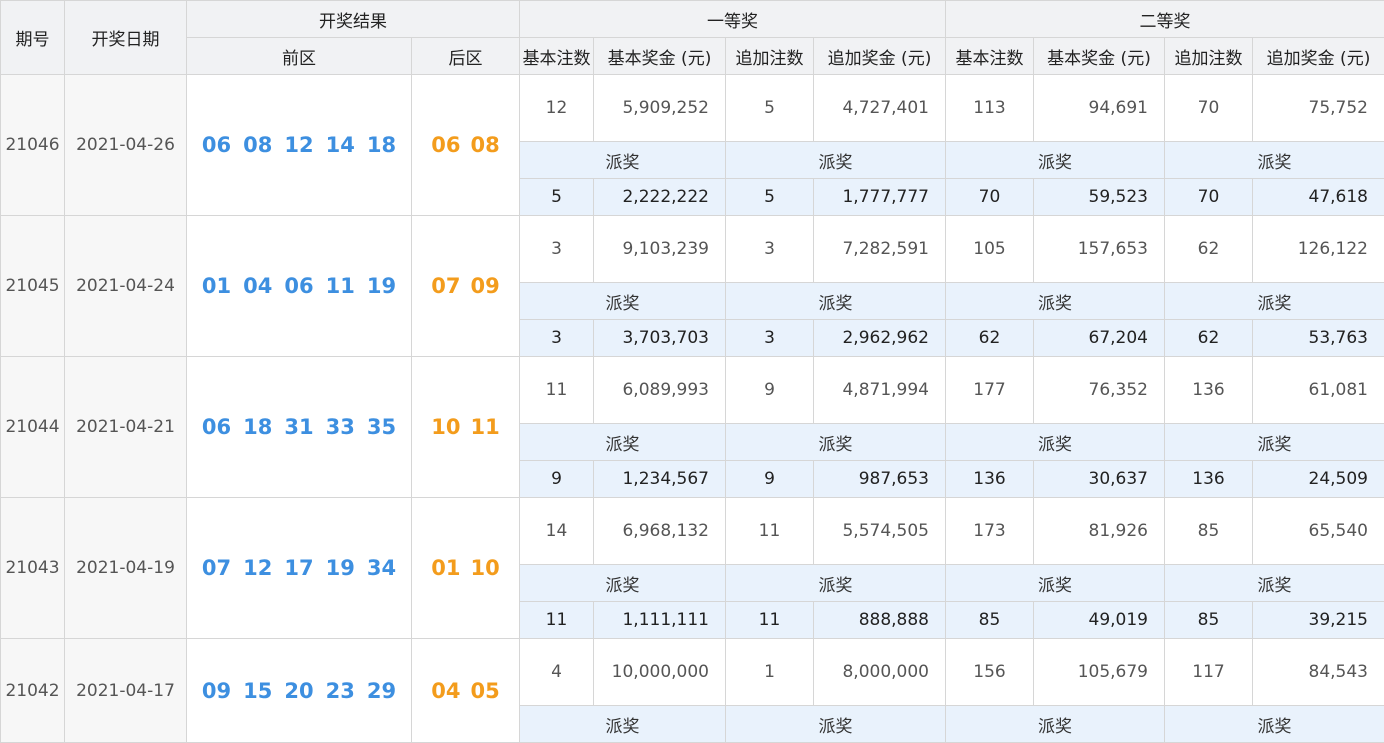  Describe the element at coordinates (660, 249) in the screenshot. I see `first-basic-amount: 9,103,239` at that location.